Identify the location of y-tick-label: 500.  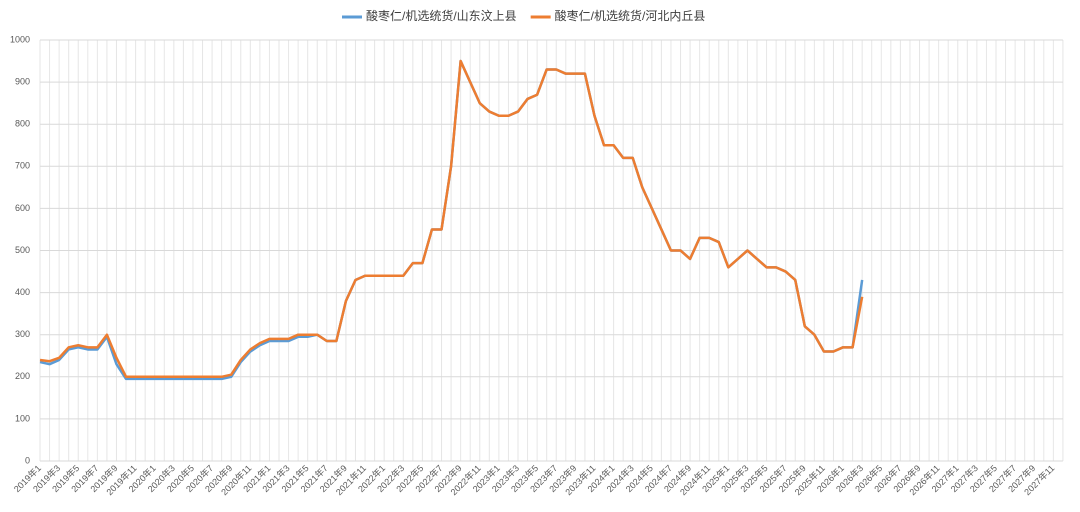
(22, 250).